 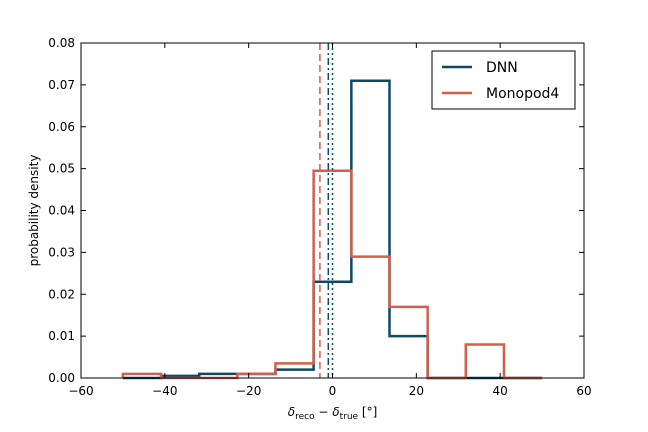 What do you see at coordinates (61, 85) in the screenshot?
I see `y-tick-label: 0.07` at bounding box center [61, 85].